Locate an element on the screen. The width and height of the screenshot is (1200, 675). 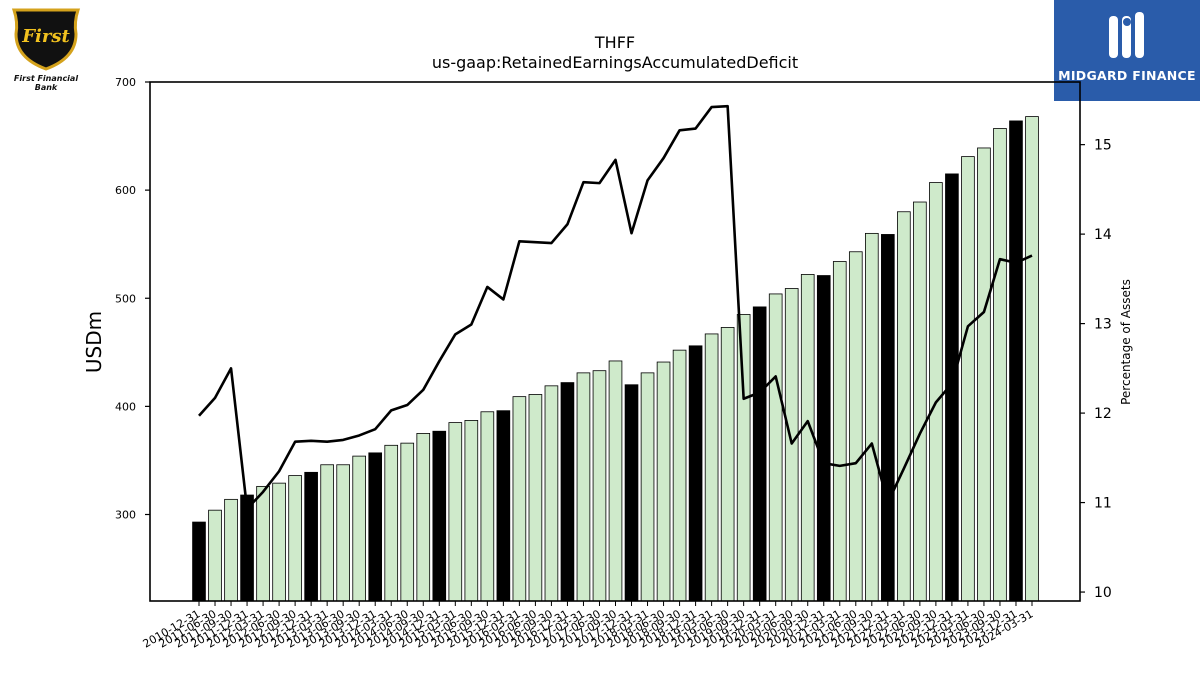
y2-tick-label: 11 is located at coordinates (1103, 504).